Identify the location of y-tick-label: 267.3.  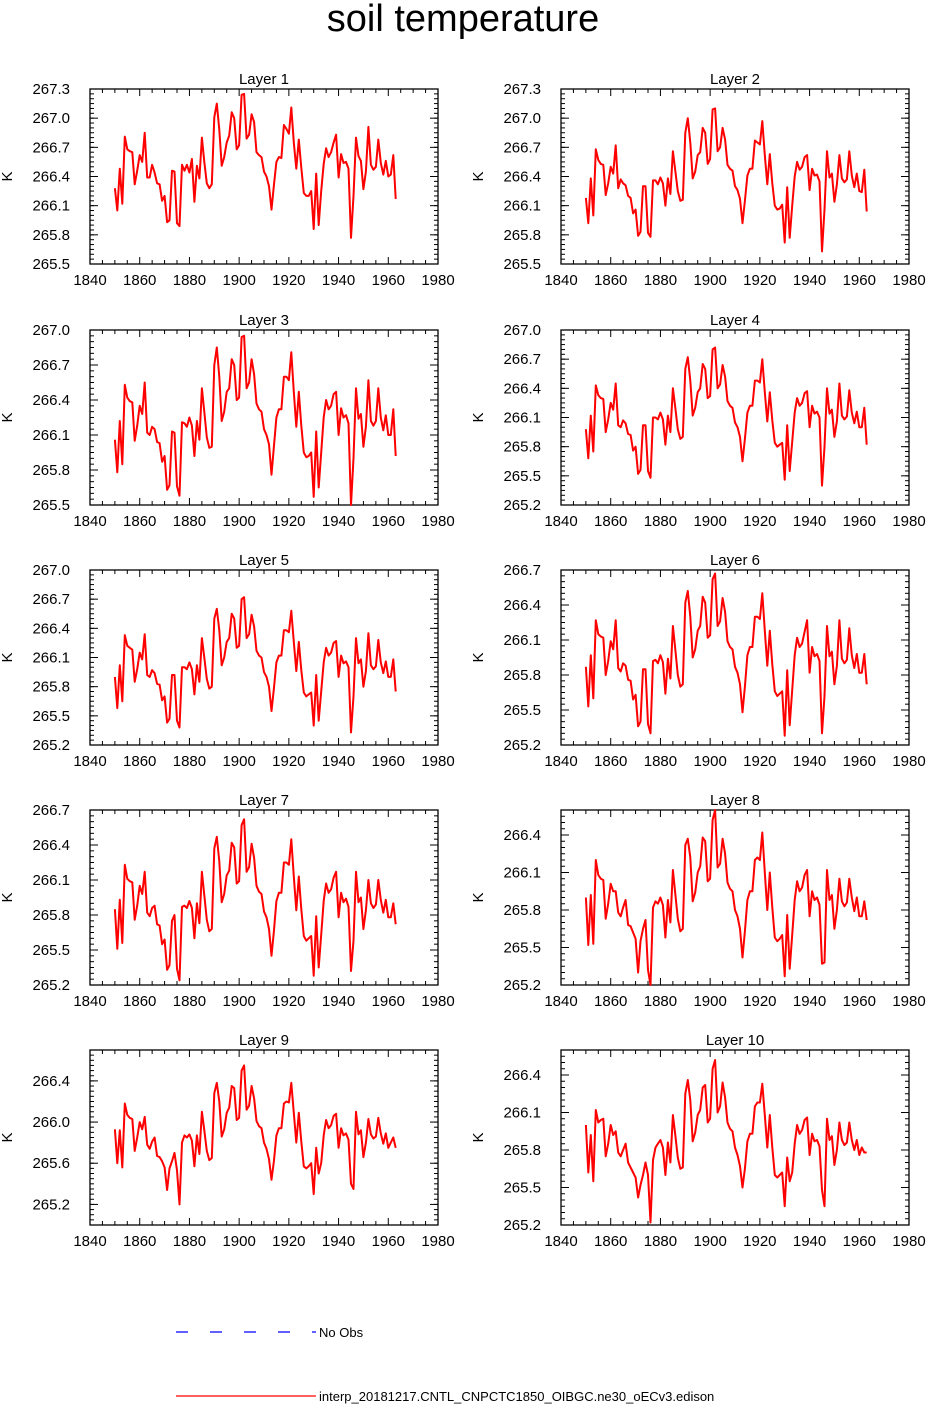
(51, 89).